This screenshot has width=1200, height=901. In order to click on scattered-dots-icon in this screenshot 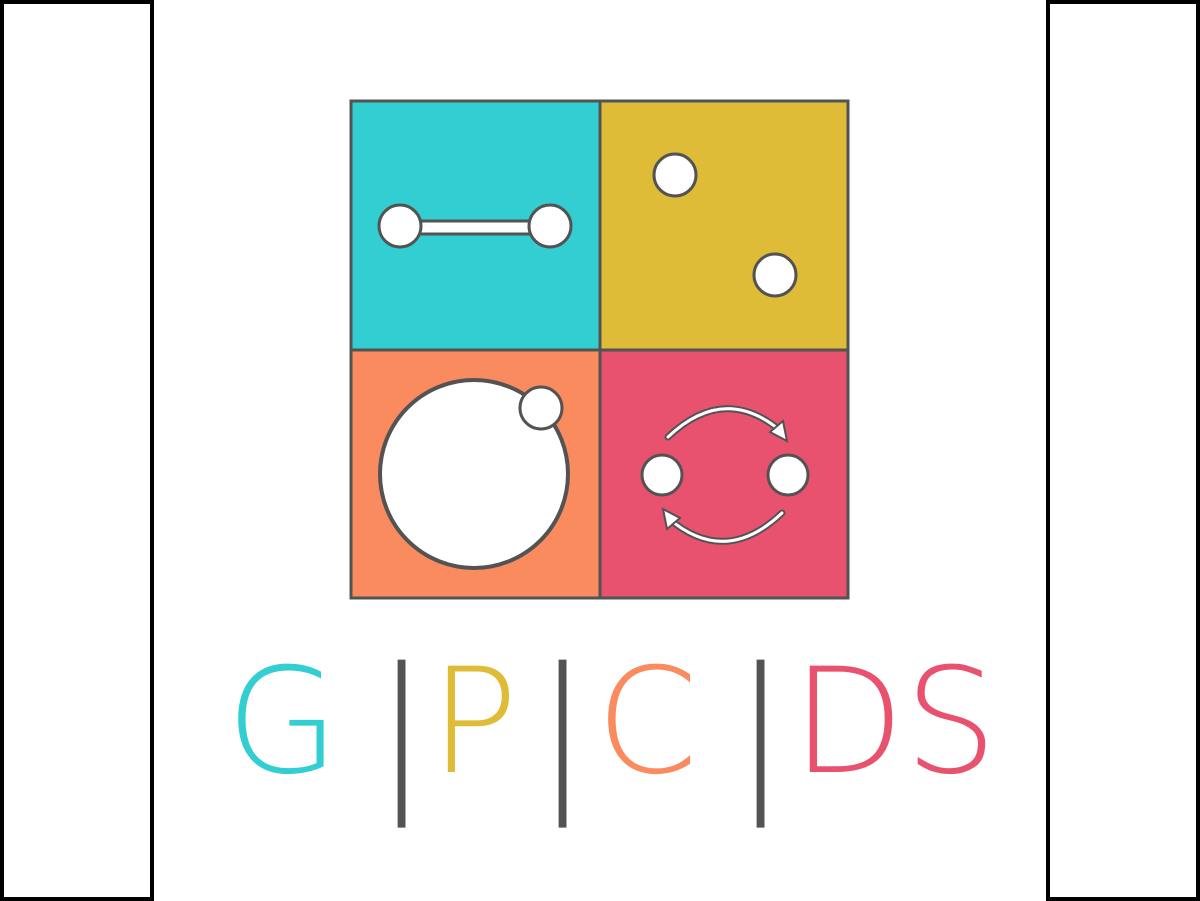, I will do `click(725, 225)`.